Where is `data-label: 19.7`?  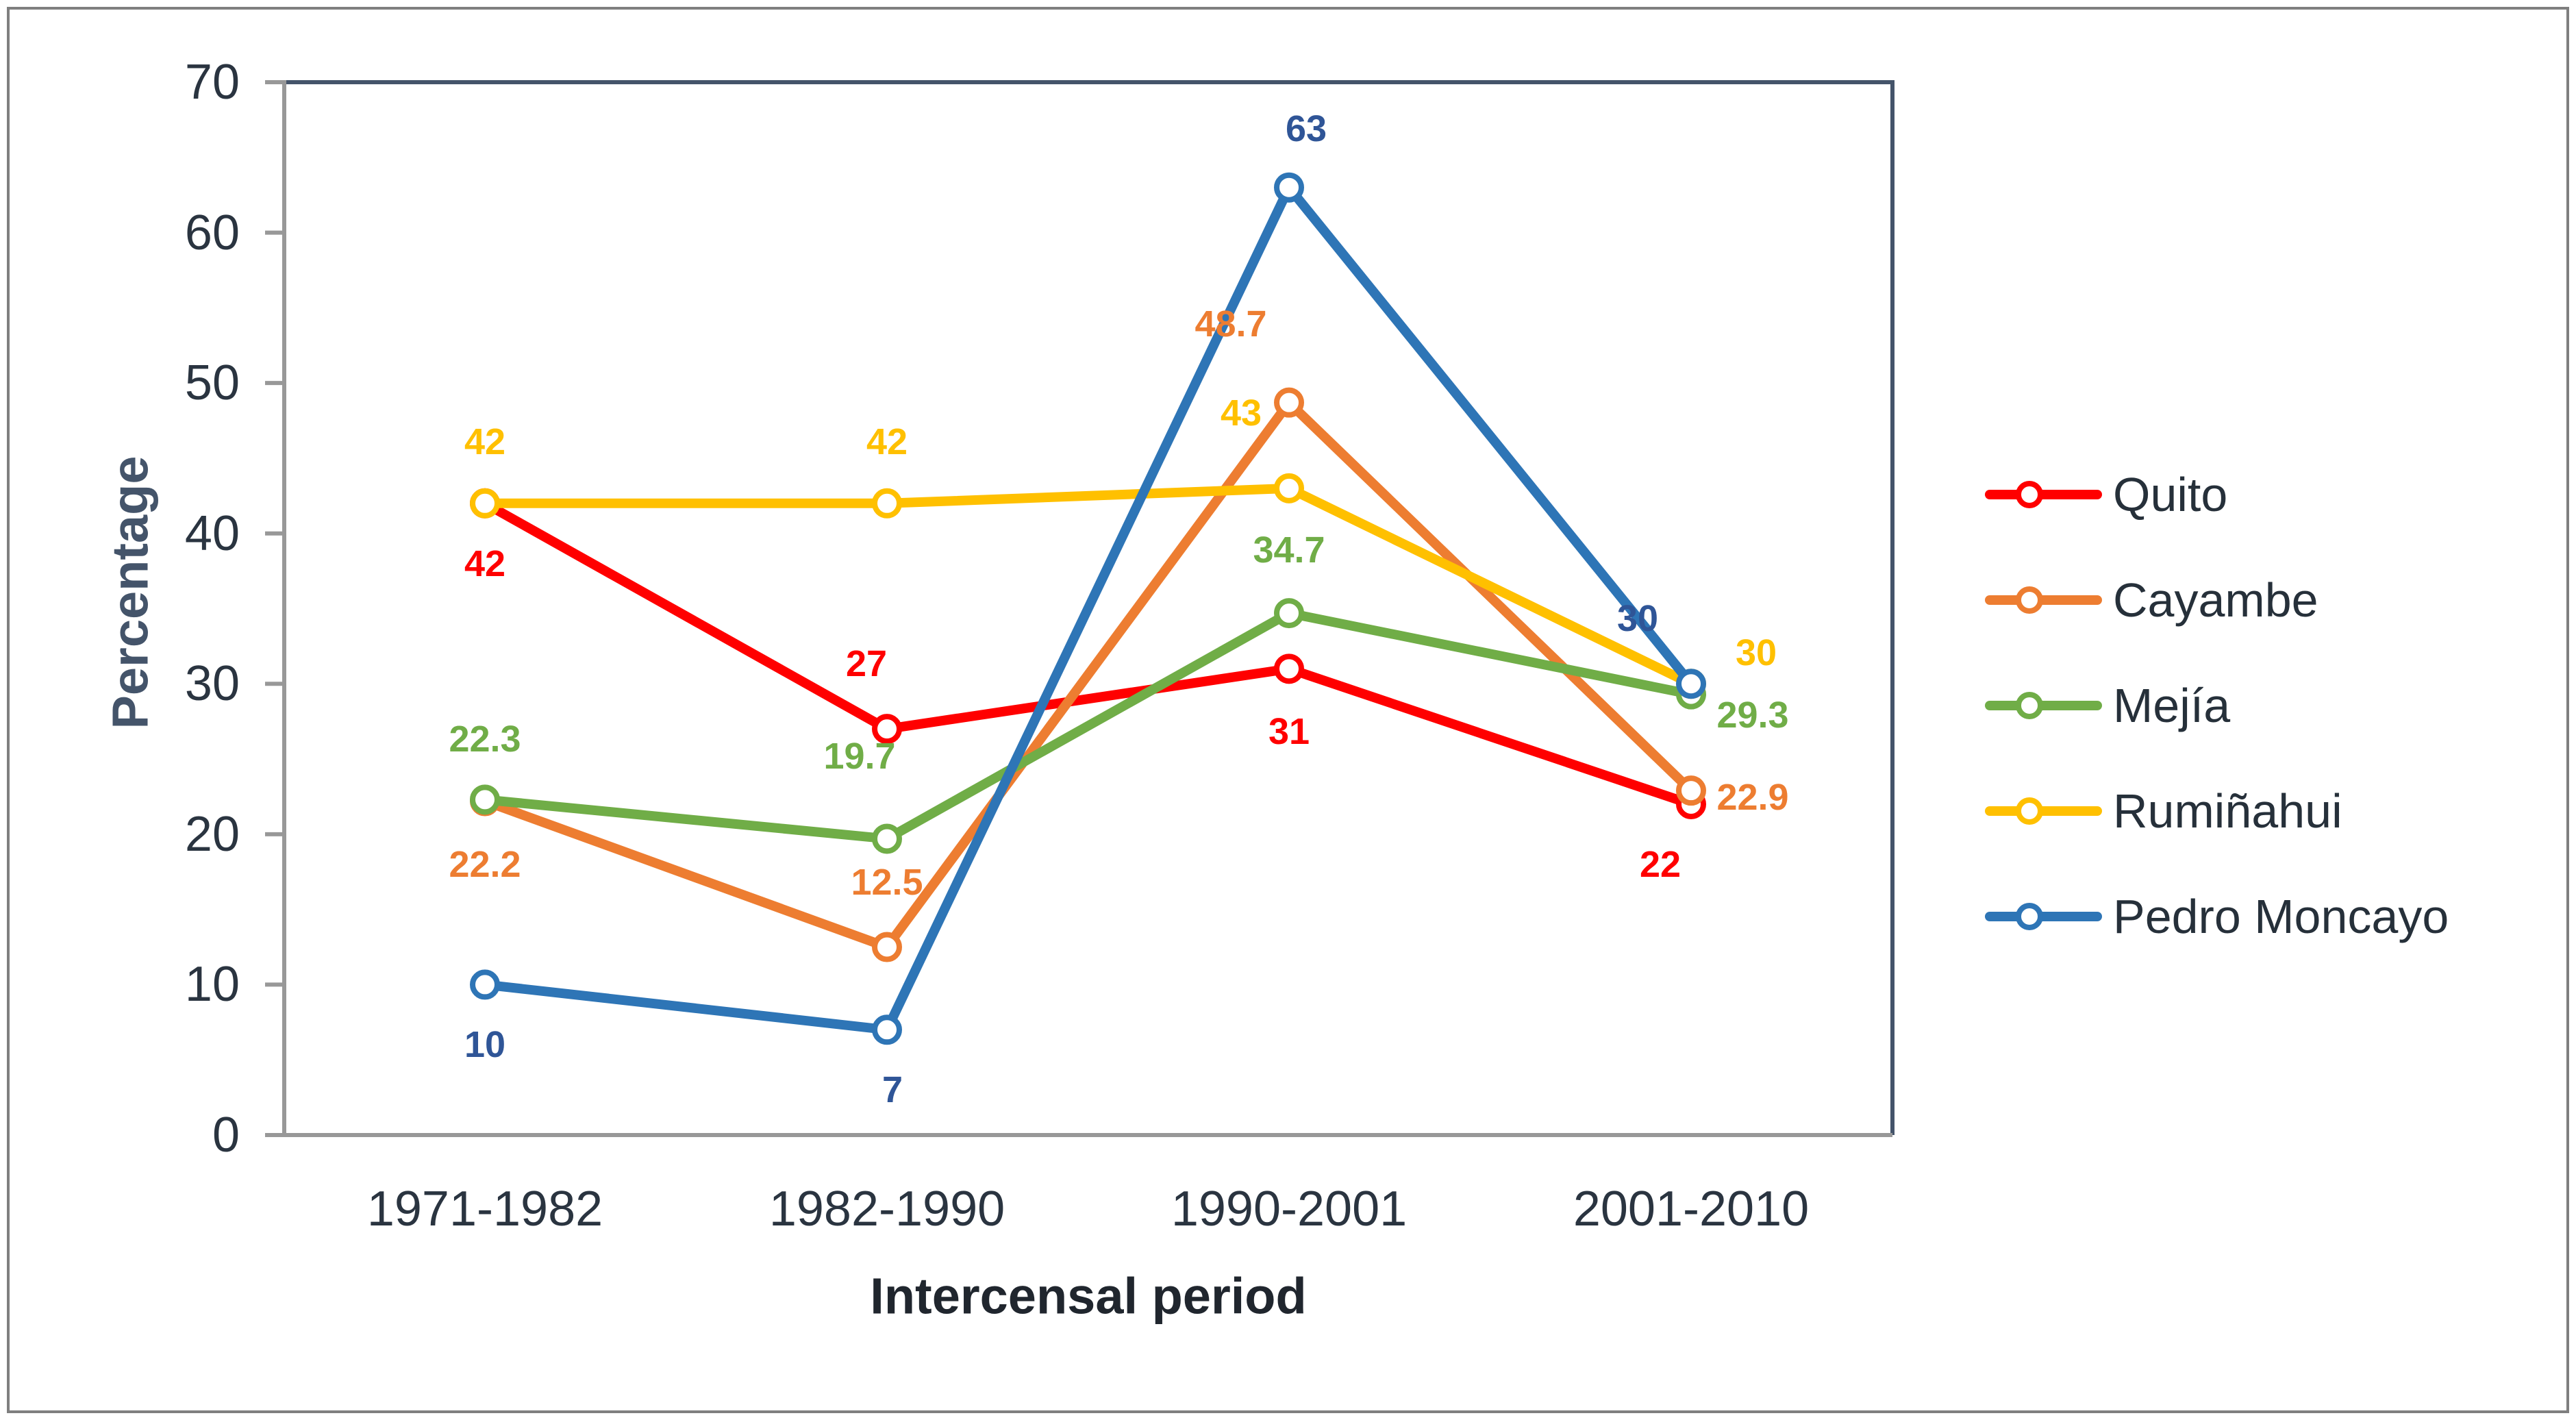
data-label: 19.7 is located at coordinates (859, 756).